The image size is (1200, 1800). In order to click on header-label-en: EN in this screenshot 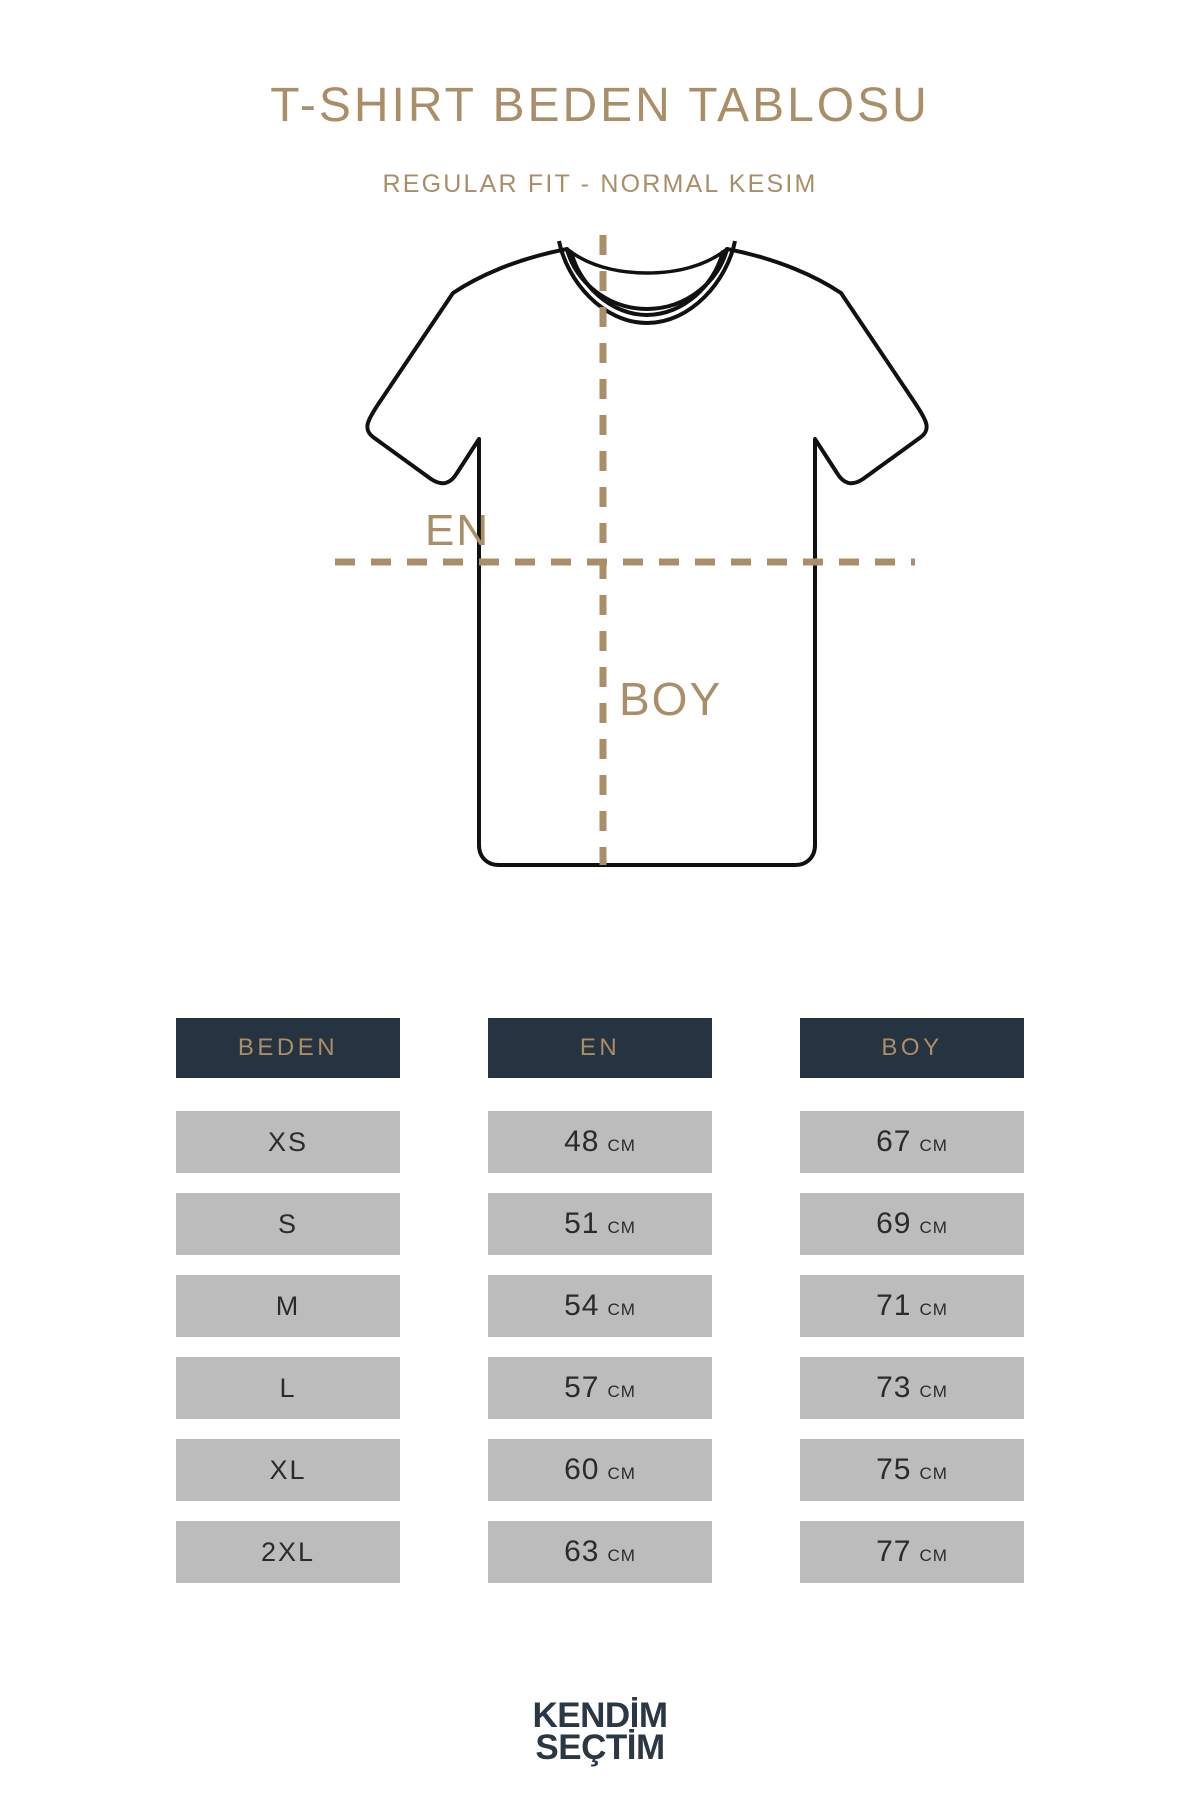, I will do `click(600, 1047)`.